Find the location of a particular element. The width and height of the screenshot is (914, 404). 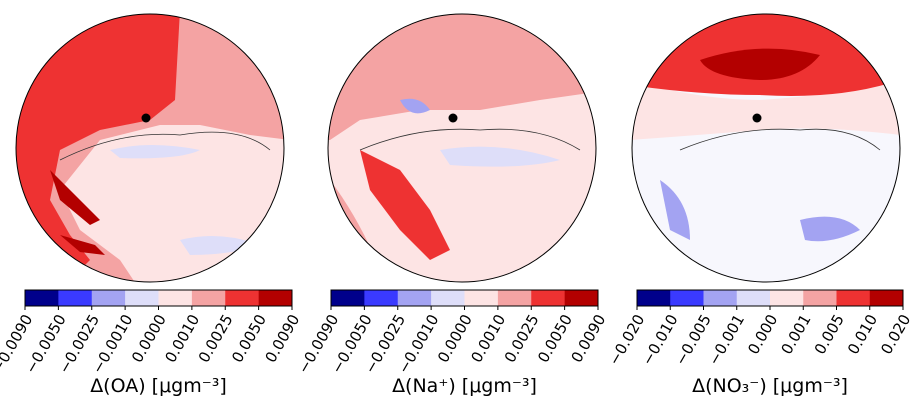

colorbar-tick-label: 0.000 is located at coordinates (762, 334).